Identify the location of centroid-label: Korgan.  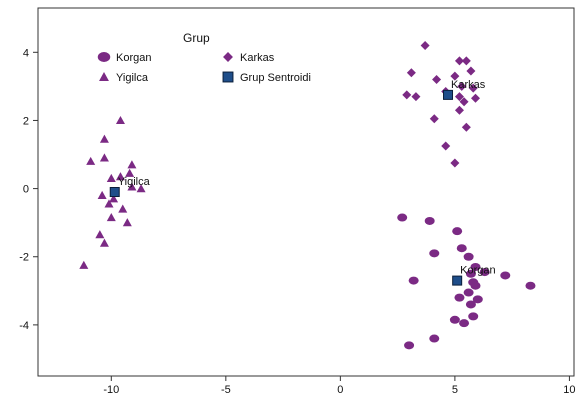
(477, 271).